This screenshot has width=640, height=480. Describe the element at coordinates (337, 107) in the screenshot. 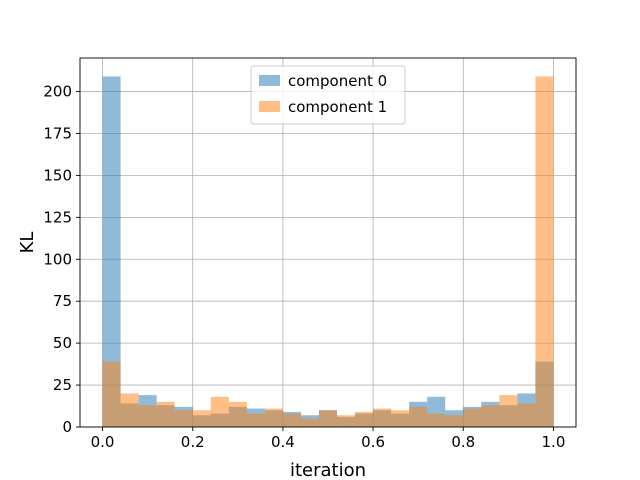

I see `legend-label-component-1: component 1` at that location.